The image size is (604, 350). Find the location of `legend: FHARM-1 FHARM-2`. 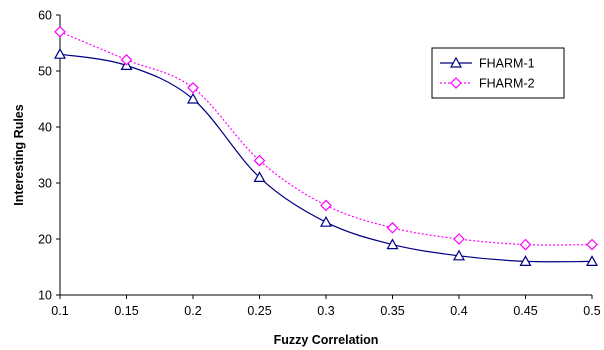

legend: FHARM-1 FHARM-2 is located at coordinates (498, 73).